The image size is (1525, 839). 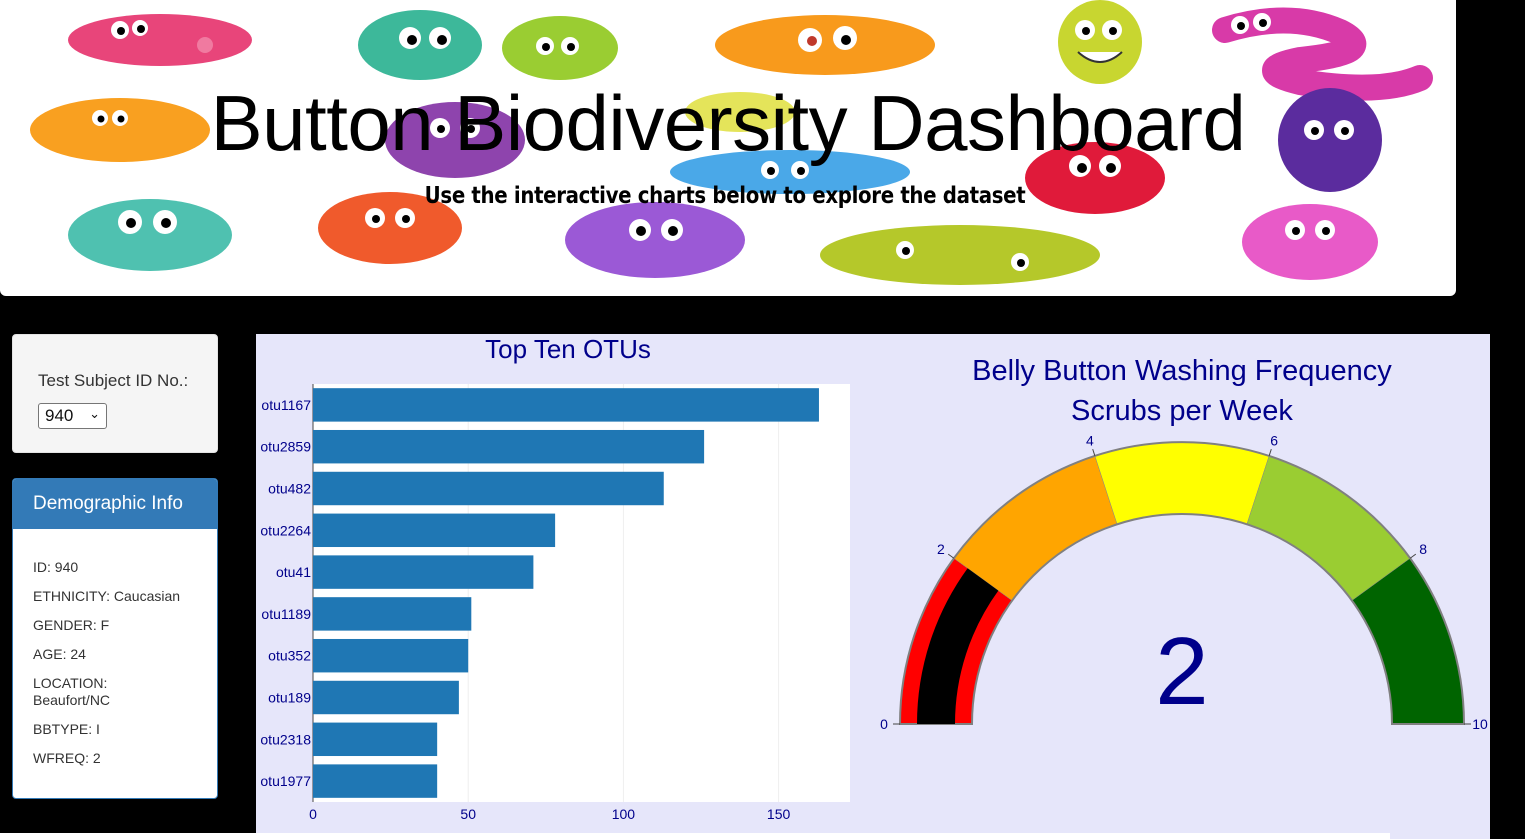 What do you see at coordinates (1182, 411) in the screenshot?
I see `gauge-subtitle: Scrubs per Week` at bounding box center [1182, 411].